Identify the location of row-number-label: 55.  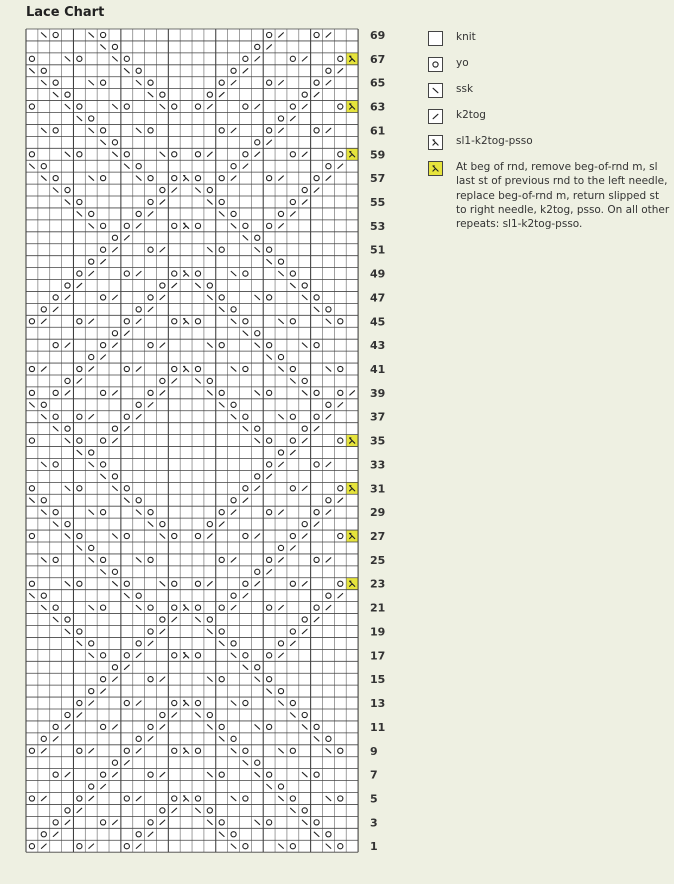
(377, 202).